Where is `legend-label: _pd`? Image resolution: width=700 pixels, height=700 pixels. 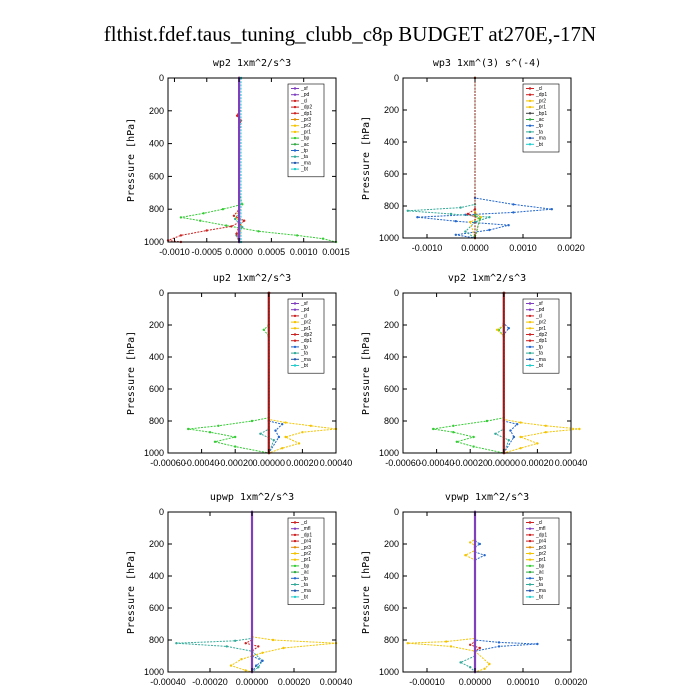 legend-label: _pd is located at coordinates (305, 310).